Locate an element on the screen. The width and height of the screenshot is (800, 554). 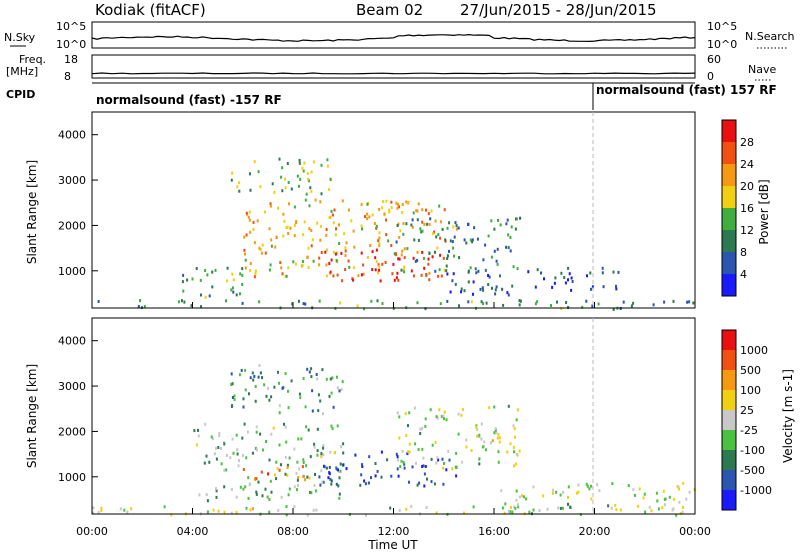
colorbar-tick-label: 12 is located at coordinates (747, 230).